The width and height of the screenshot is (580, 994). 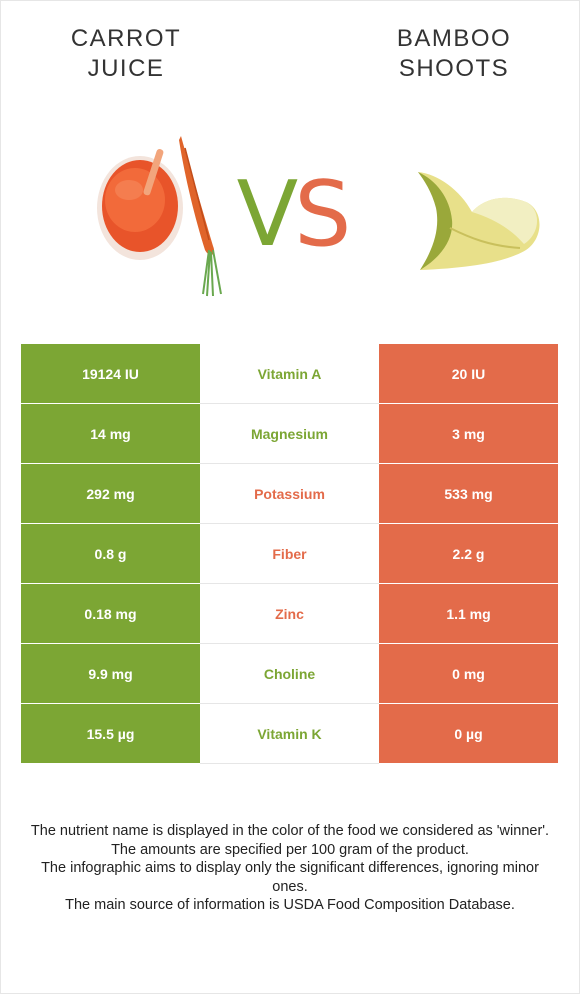 I want to click on left-food-title: CARROT JUICE, so click(x=126, y=54).